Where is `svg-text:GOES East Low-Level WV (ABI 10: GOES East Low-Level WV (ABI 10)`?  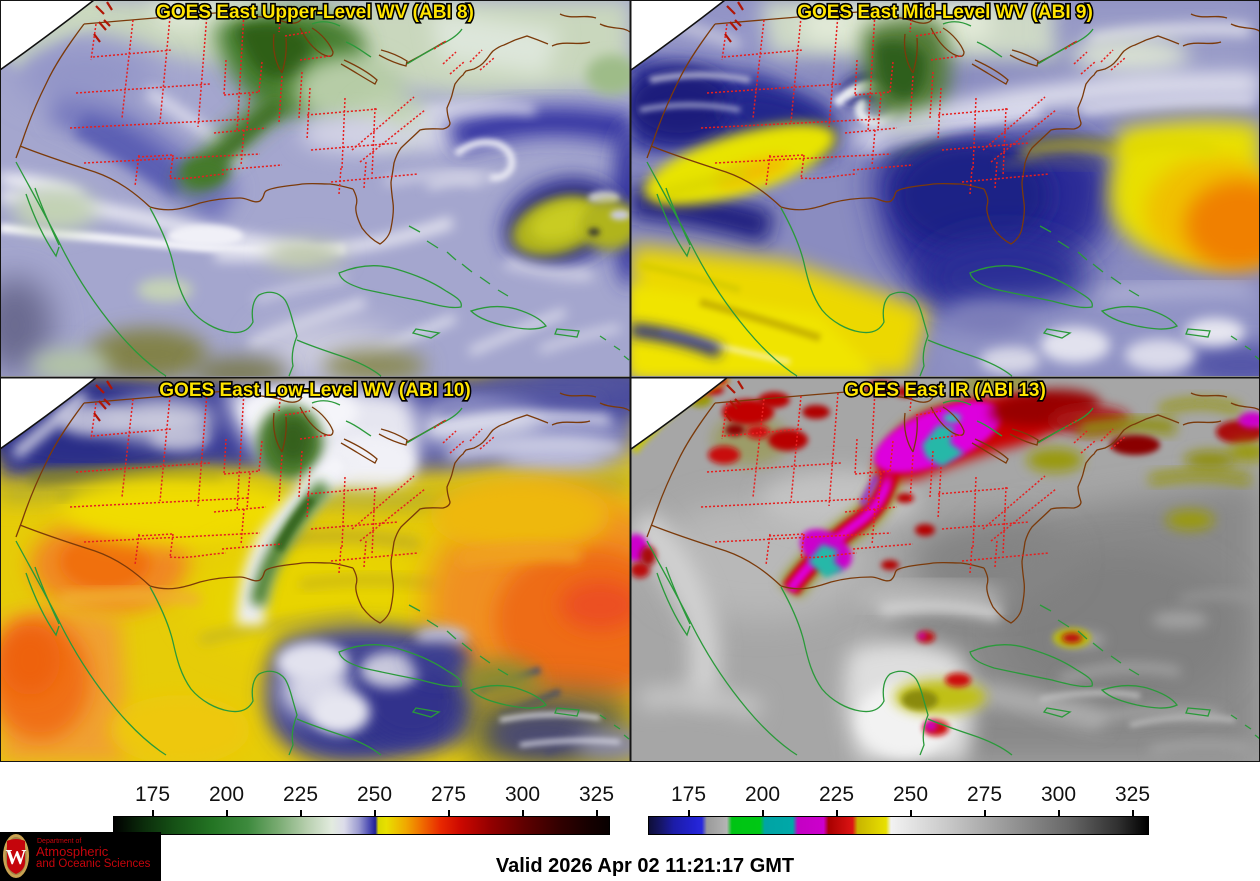 svg-text:GOES East Low-Level WV (ABI 10: GOES East Low-Level WV (ABI 10) is located at coordinates (314, 390).